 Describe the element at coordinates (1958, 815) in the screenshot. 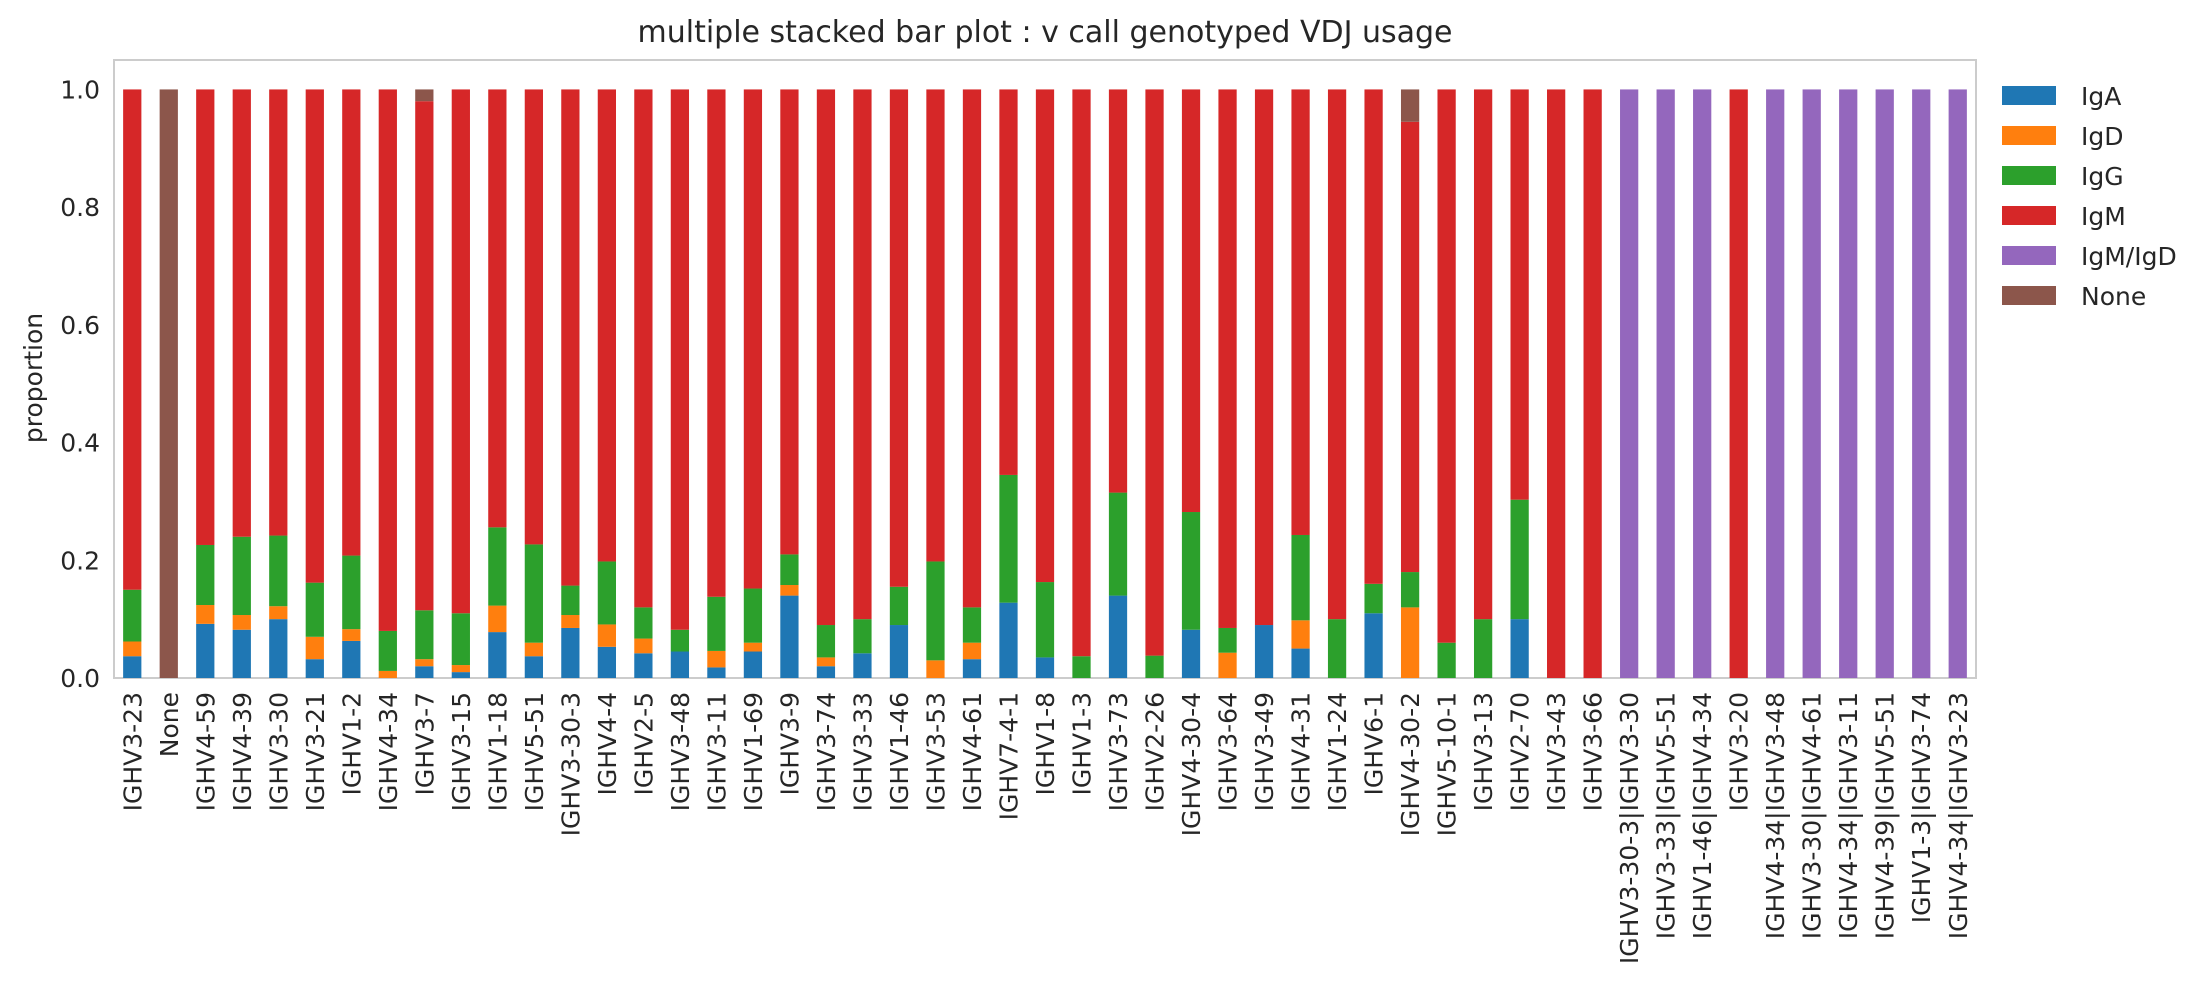

I see `x-tick-label: IGHV4-34|IGHV3-23` at that location.